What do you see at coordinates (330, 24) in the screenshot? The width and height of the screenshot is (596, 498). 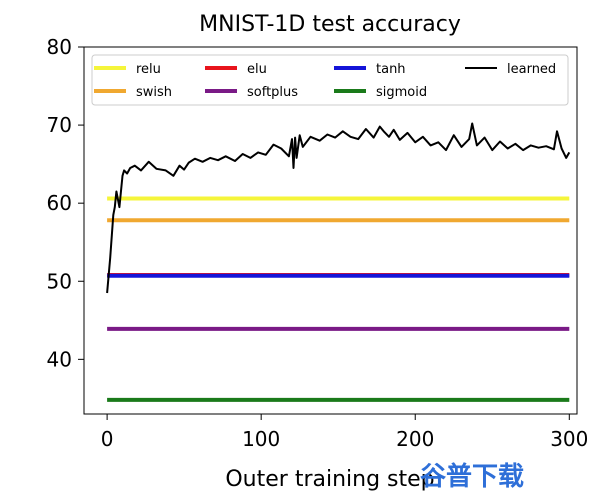 I see `chart-title: MNIST-1D test accuracy` at bounding box center [330, 24].